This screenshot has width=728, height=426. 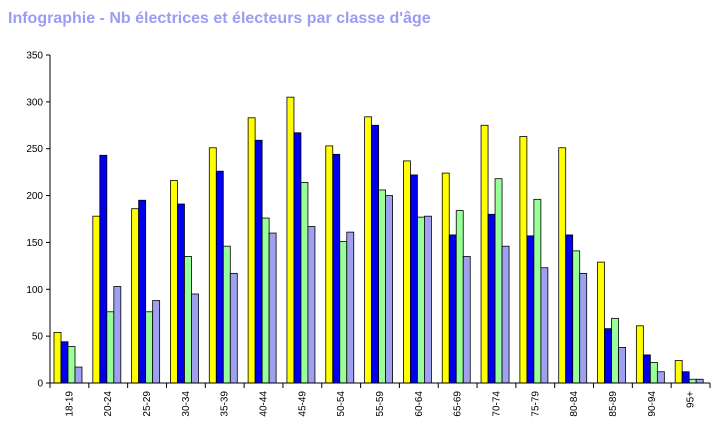 What do you see at coordinates (225, 404) in the screenshot?
I see `x-tick-label: 35-39` at bounding box center [225, 404].